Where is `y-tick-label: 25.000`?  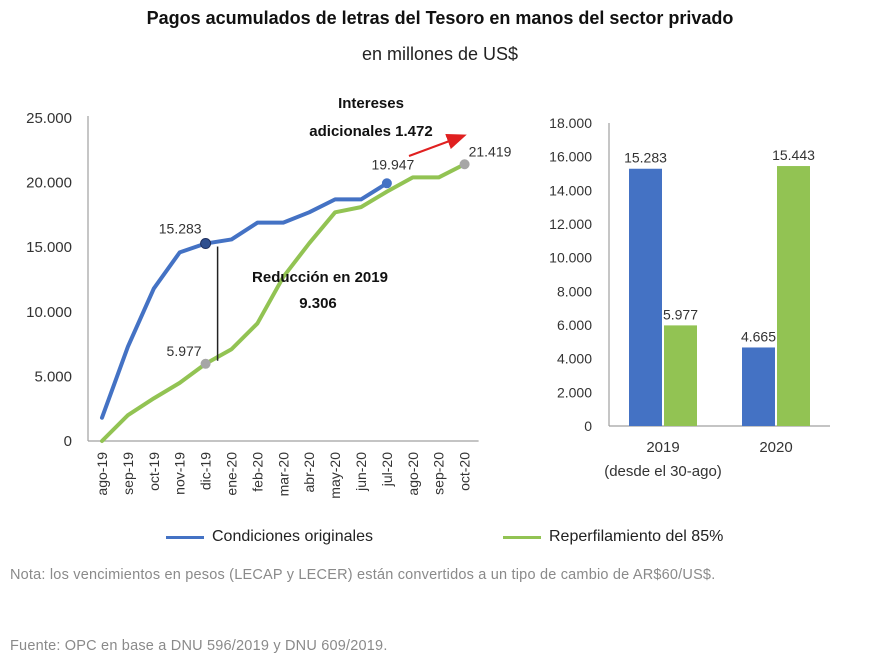
y-tick-label: 25.000 is located at coordinates (49, 118).